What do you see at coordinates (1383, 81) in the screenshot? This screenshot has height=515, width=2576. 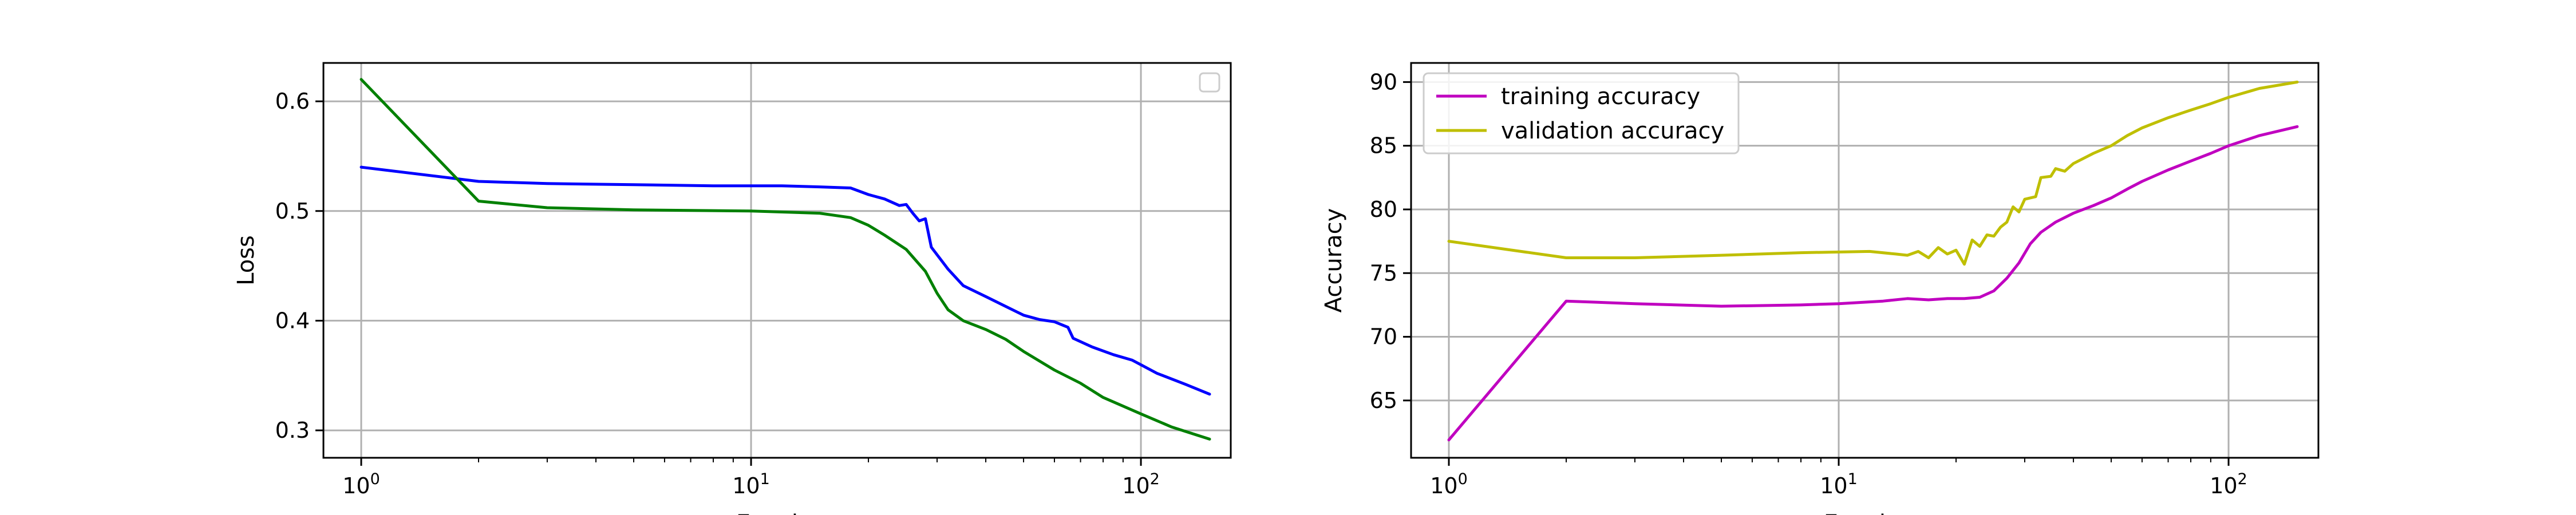 I see `chart-1-y-tick-label-5: 90` at bounding box center [1383, 81].